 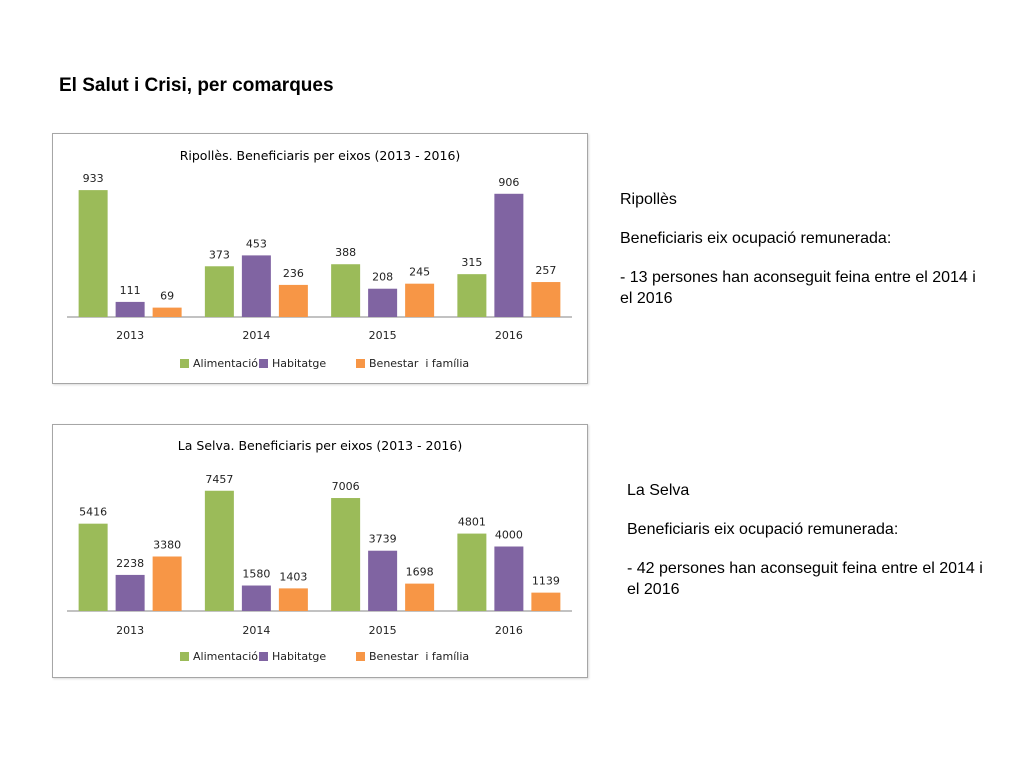 I want to click on selva-data-label: 3739, so click(x=383, y=539).